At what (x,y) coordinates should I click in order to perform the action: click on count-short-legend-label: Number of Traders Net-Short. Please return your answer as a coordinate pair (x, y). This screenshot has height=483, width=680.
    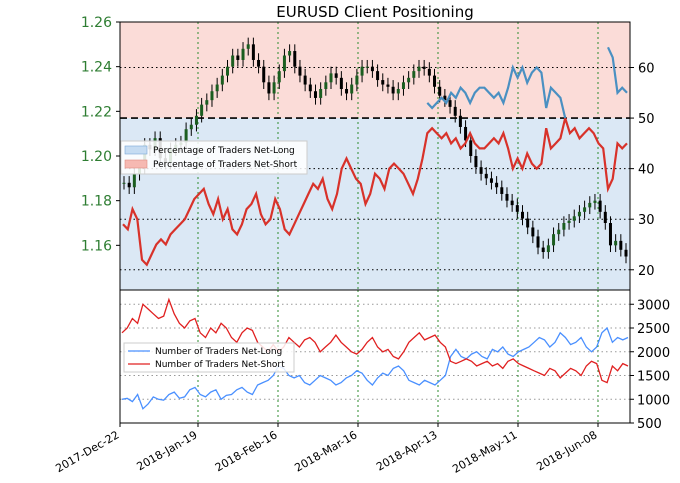
    Looking at the image, I should click on (220, 365).